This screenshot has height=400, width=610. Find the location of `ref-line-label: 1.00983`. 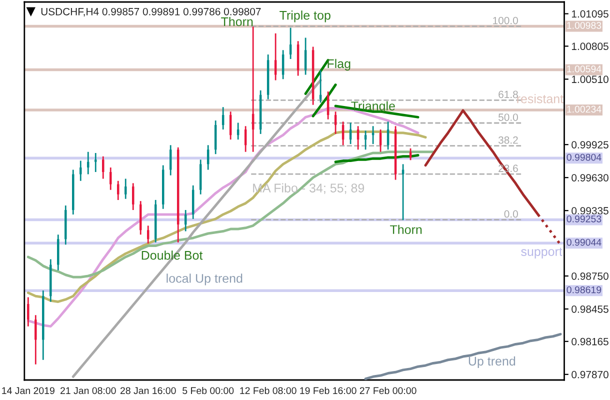

ref-line-label: 1.00983 is located at coordinates (584, 25).